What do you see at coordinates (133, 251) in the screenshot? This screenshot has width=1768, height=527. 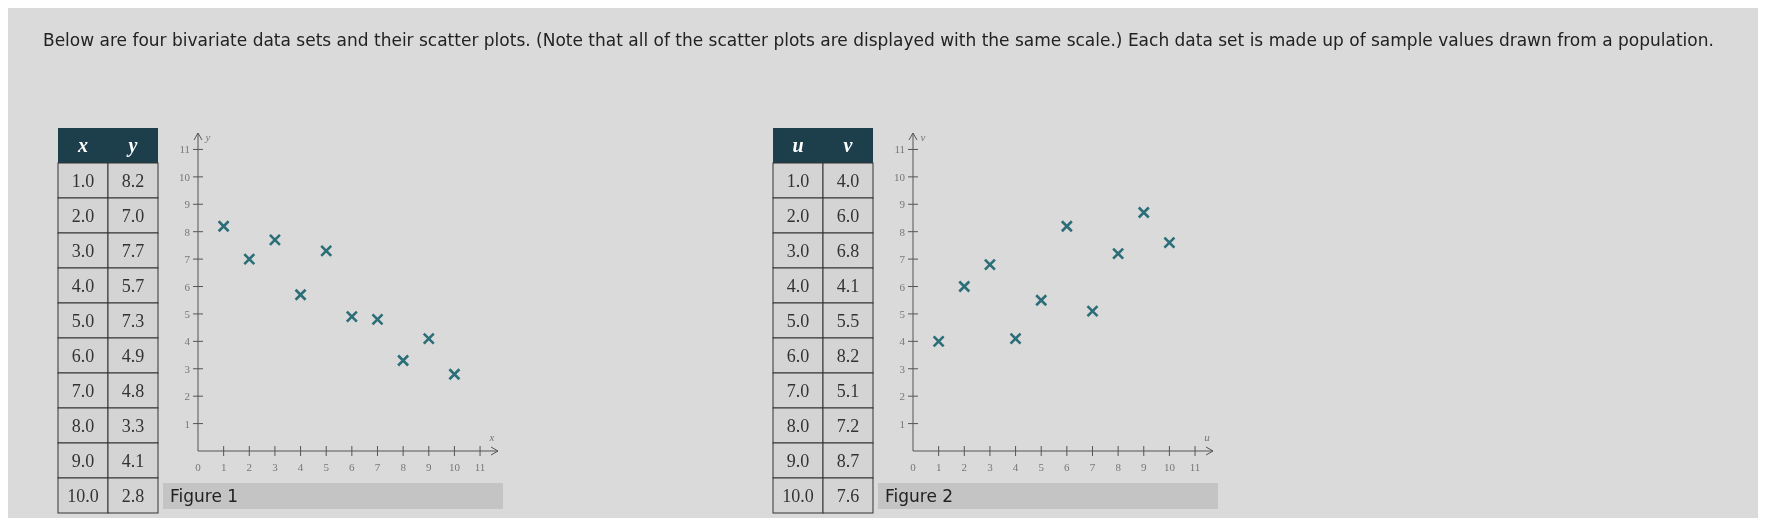 I see `data-label: 7.7` at bounding box center [133, 251].